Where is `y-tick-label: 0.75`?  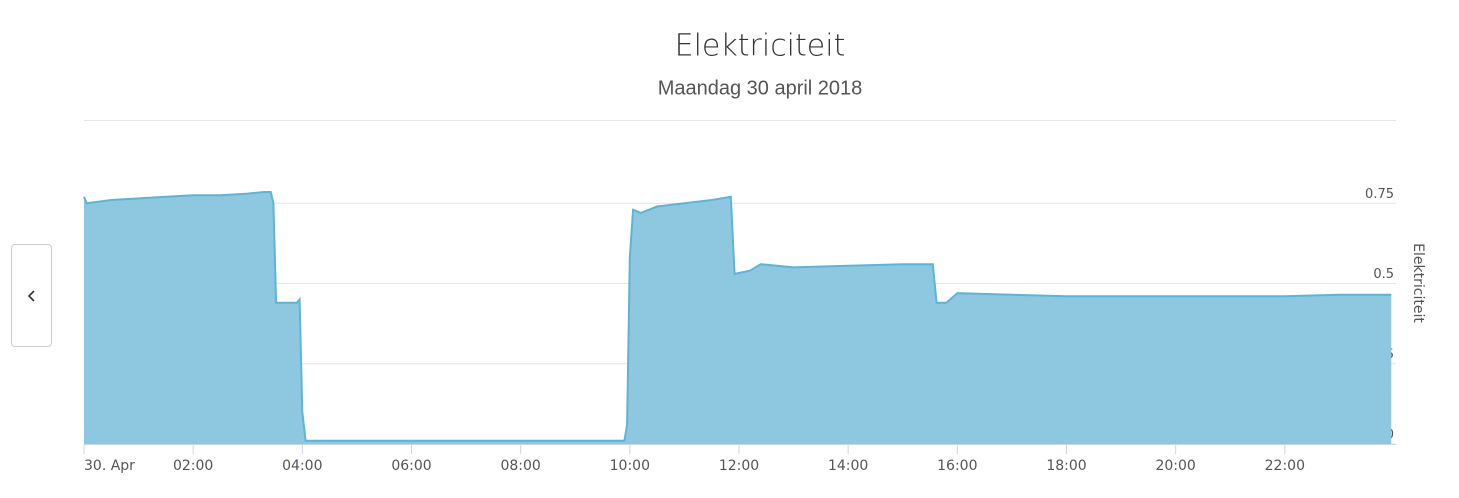 y-tick-label: 0.75 is located at coordinates (1379, 194).